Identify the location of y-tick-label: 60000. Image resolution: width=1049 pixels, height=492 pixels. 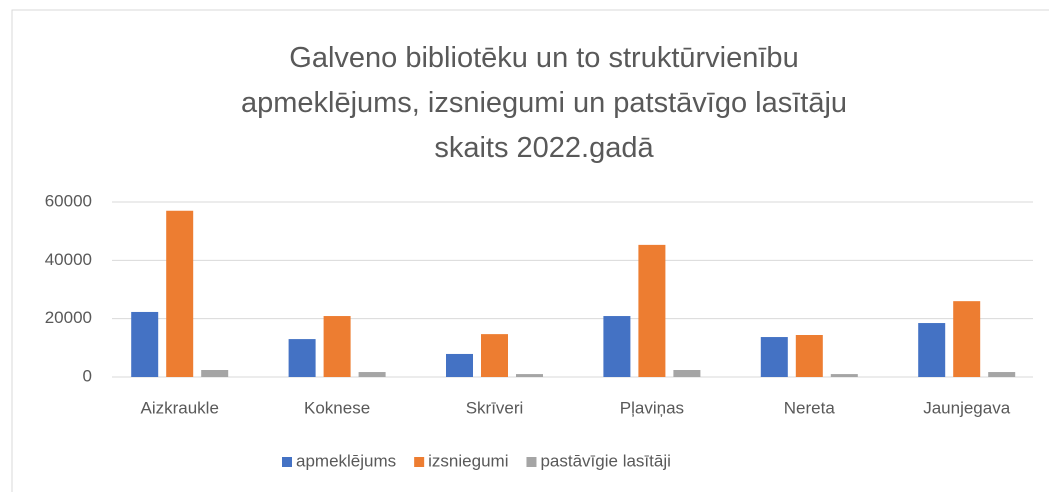
(68, 200).